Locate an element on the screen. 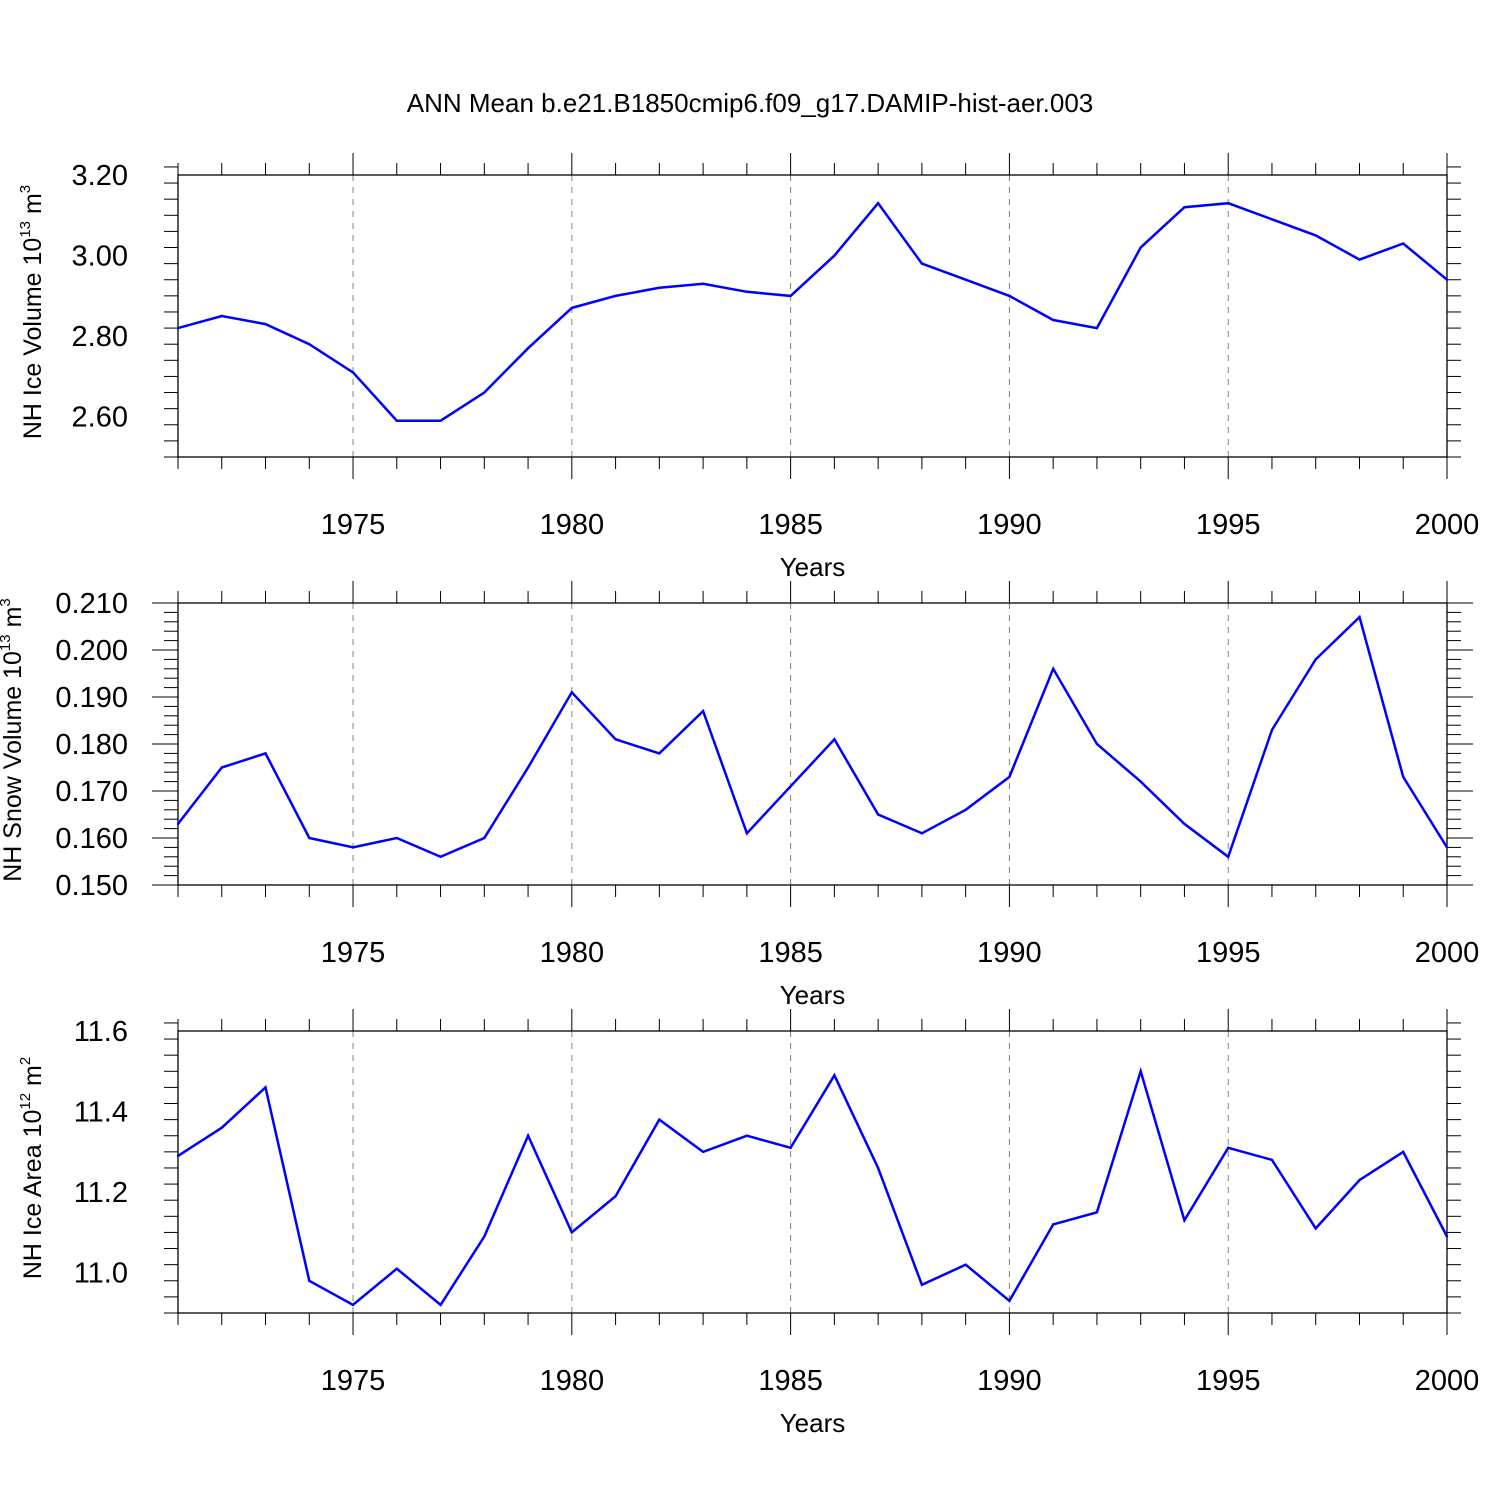  y-axis-label-text: NH Snow Volume 10 is located at coordinates (13, 766).